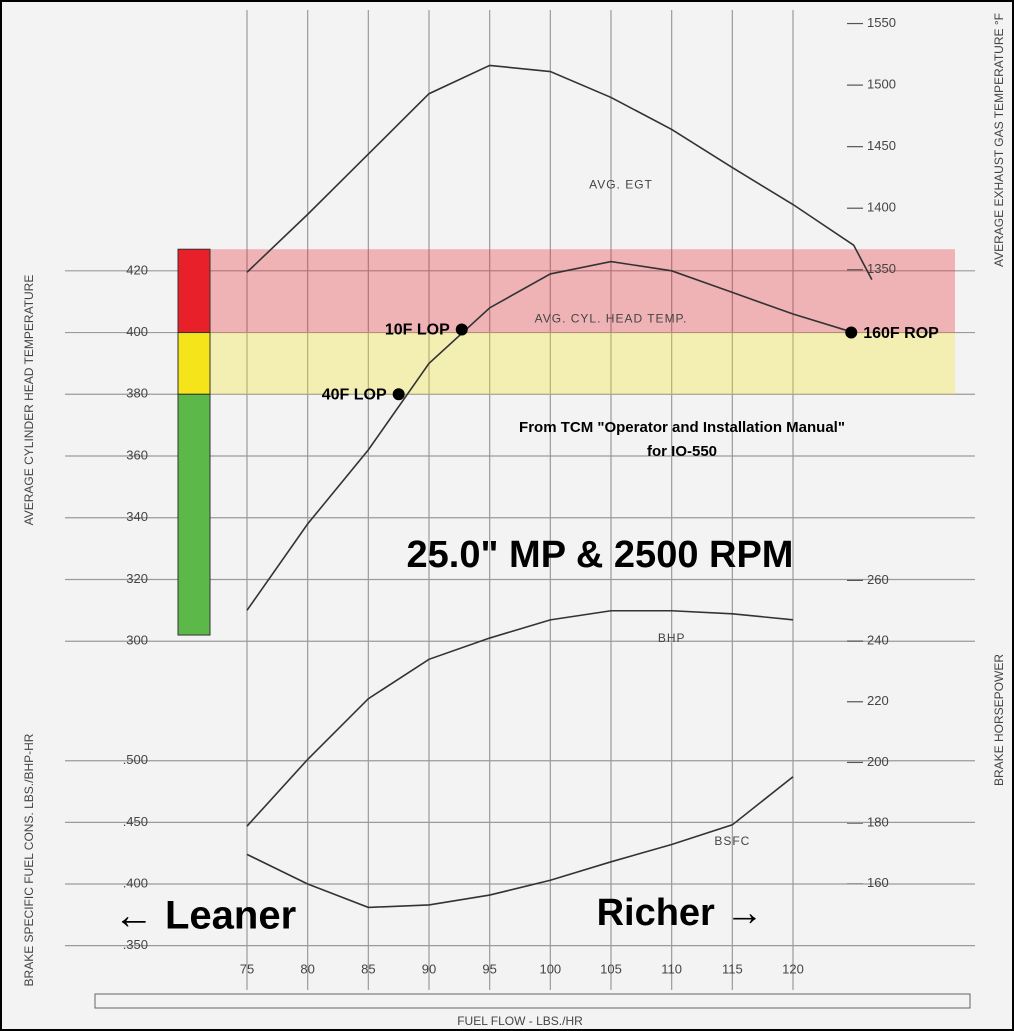 The image size is (1014, 1031). What do you see at coordinates (881, 22) in the screenshot?
I see `y-tick-label: 1550` at bounding box center [881, 22].